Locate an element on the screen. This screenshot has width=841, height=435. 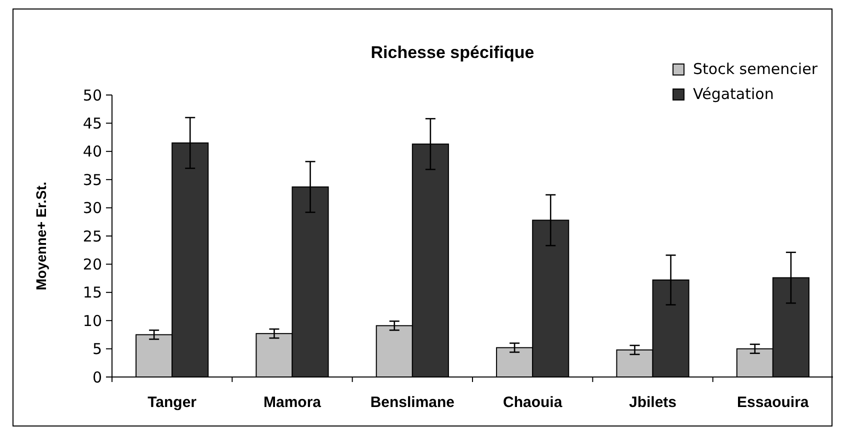
y-tick-label: 45 is located at coordinates (92, 123).